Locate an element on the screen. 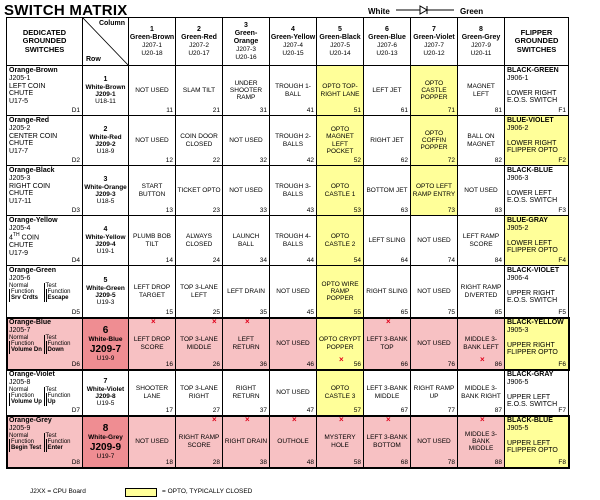 The width and height of the screenshot is (600, 500). switch-number: 32 is located at coordinates (263, 160).